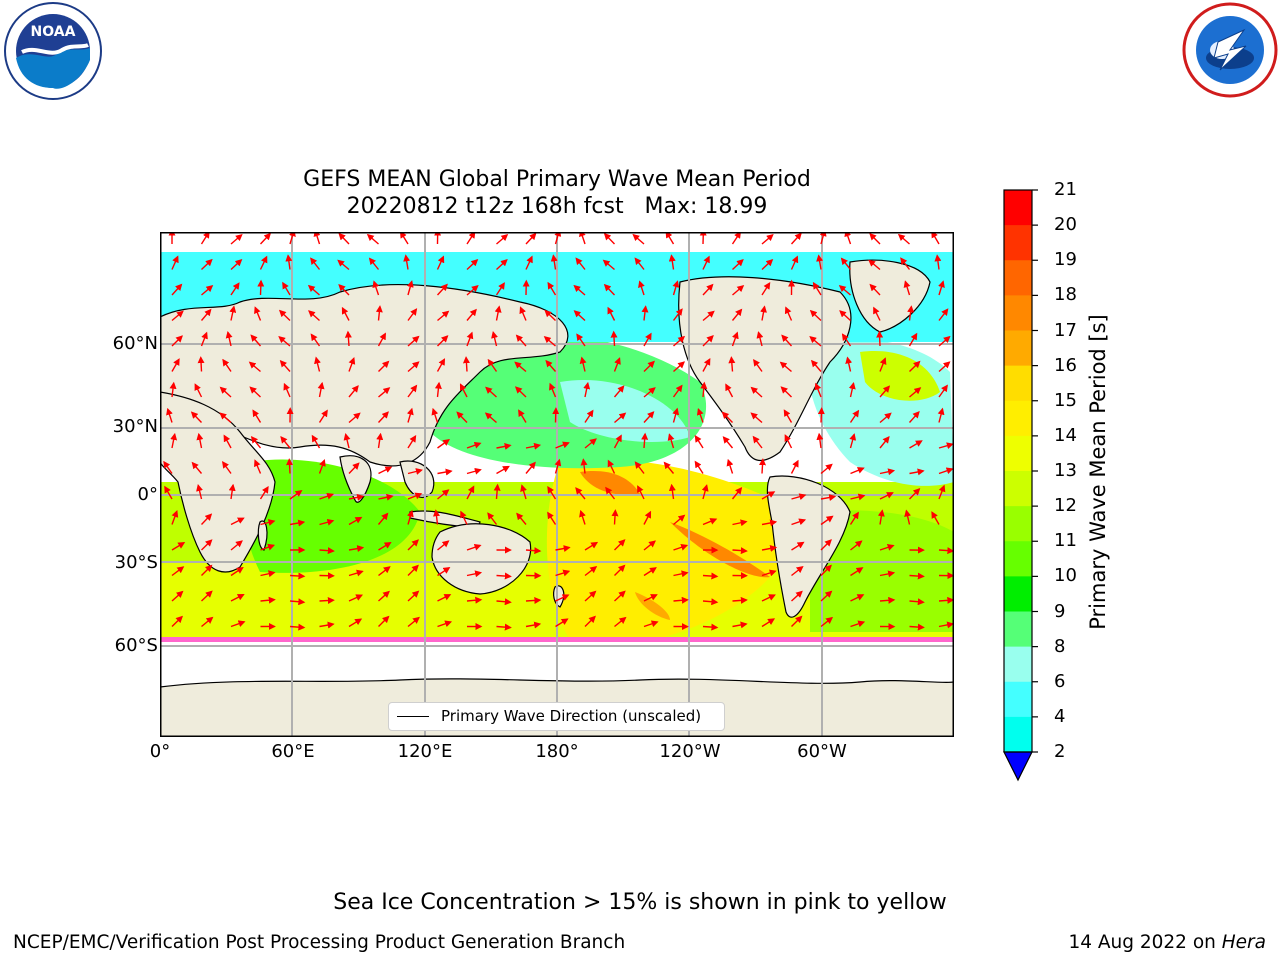 This screenshot has width=1280, height=960. I want to click on lat-tick-30s: 30°S, so click(136, 562).